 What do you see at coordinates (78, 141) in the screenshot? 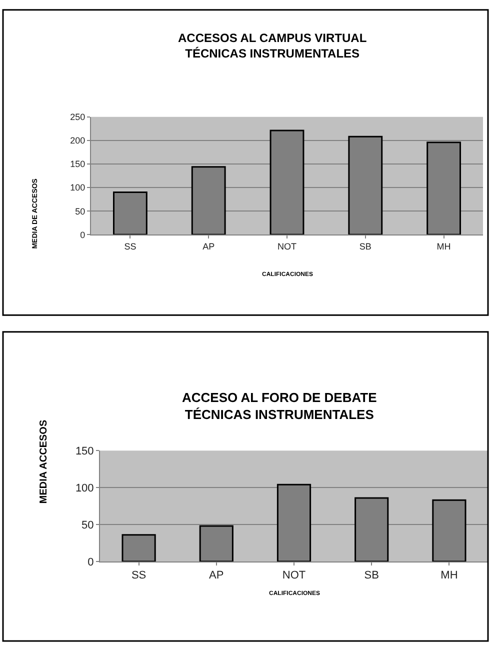
I see `y-tick-label: 200` at bounding box center [78, 141].